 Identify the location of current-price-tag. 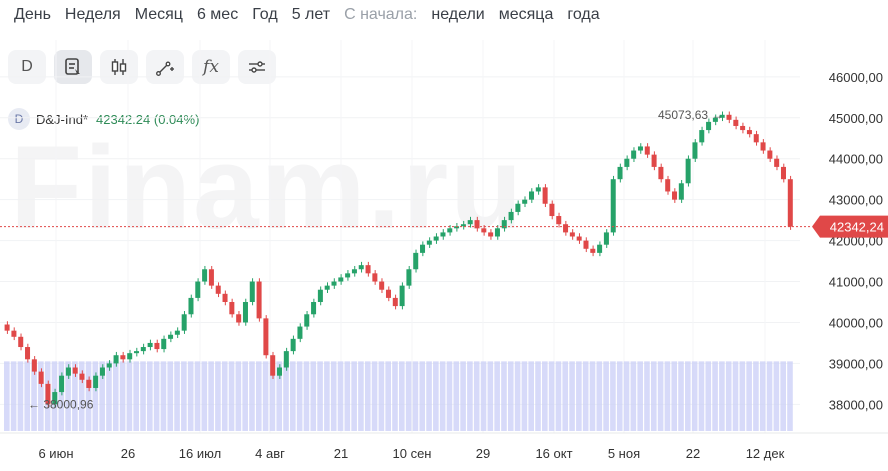
(850, 226).